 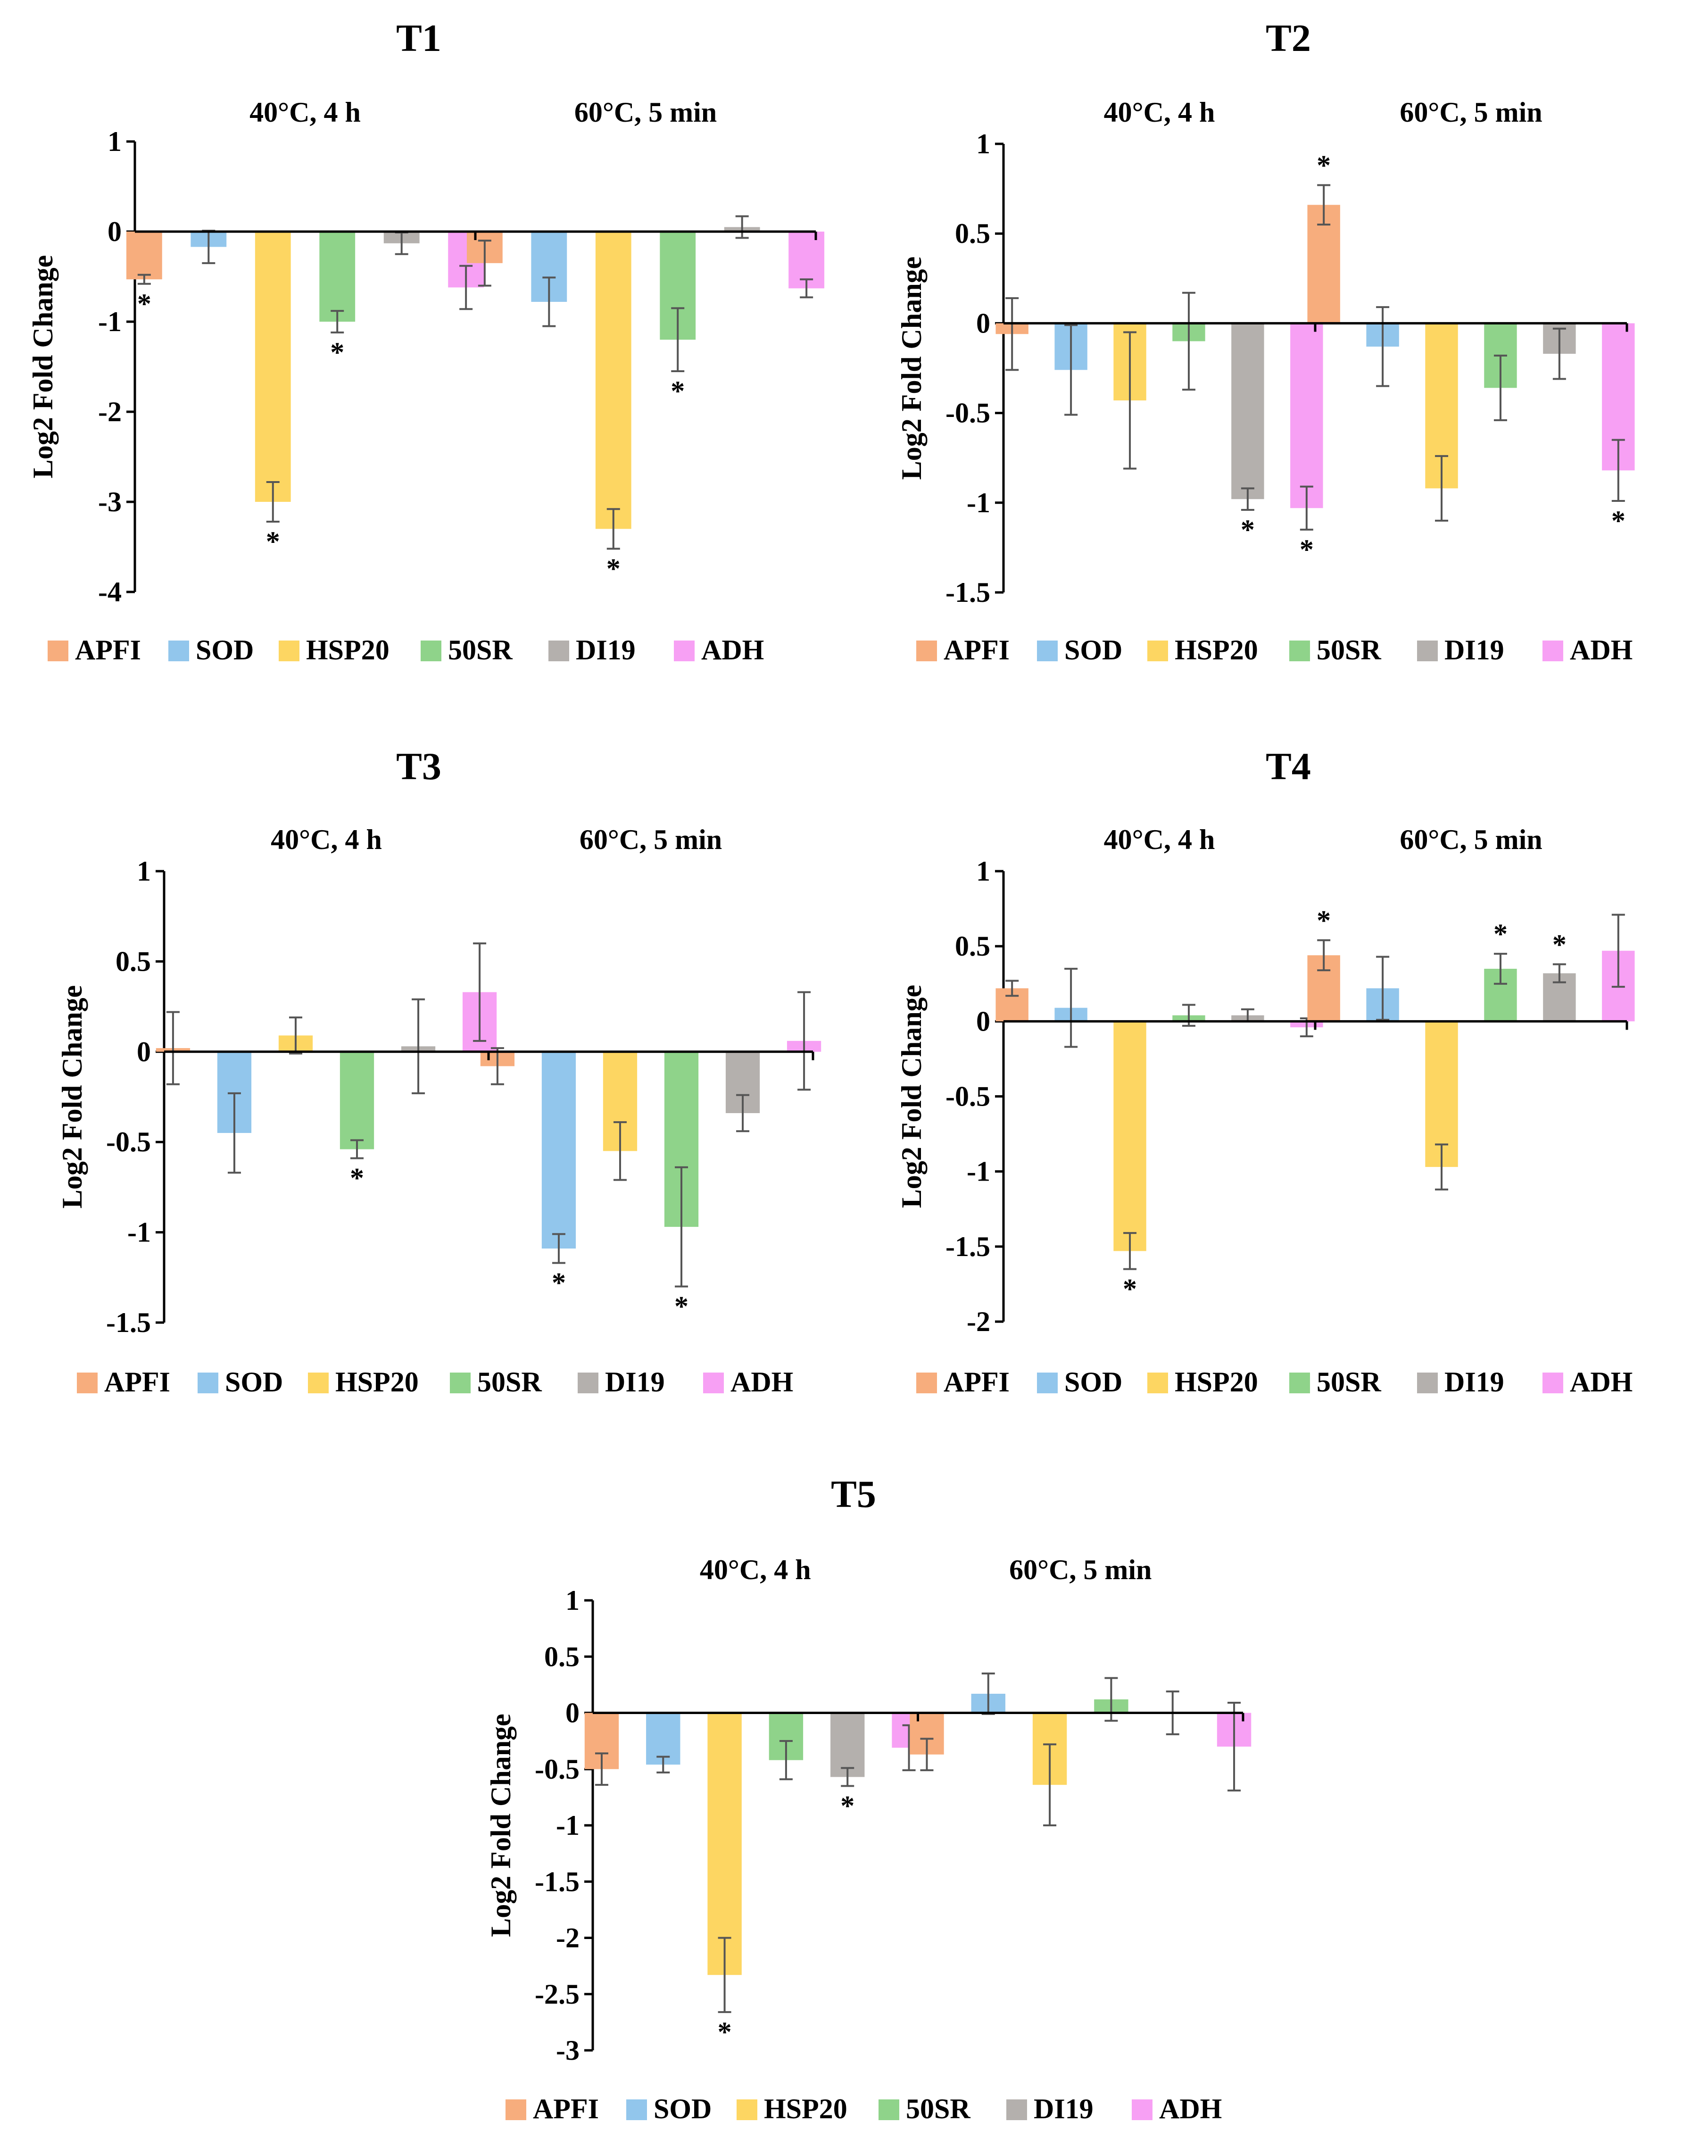 What do you see at coordinates (1288, 38) in the screenshot?
I see `chart-title: T2` at bounding box center [1288, 38].